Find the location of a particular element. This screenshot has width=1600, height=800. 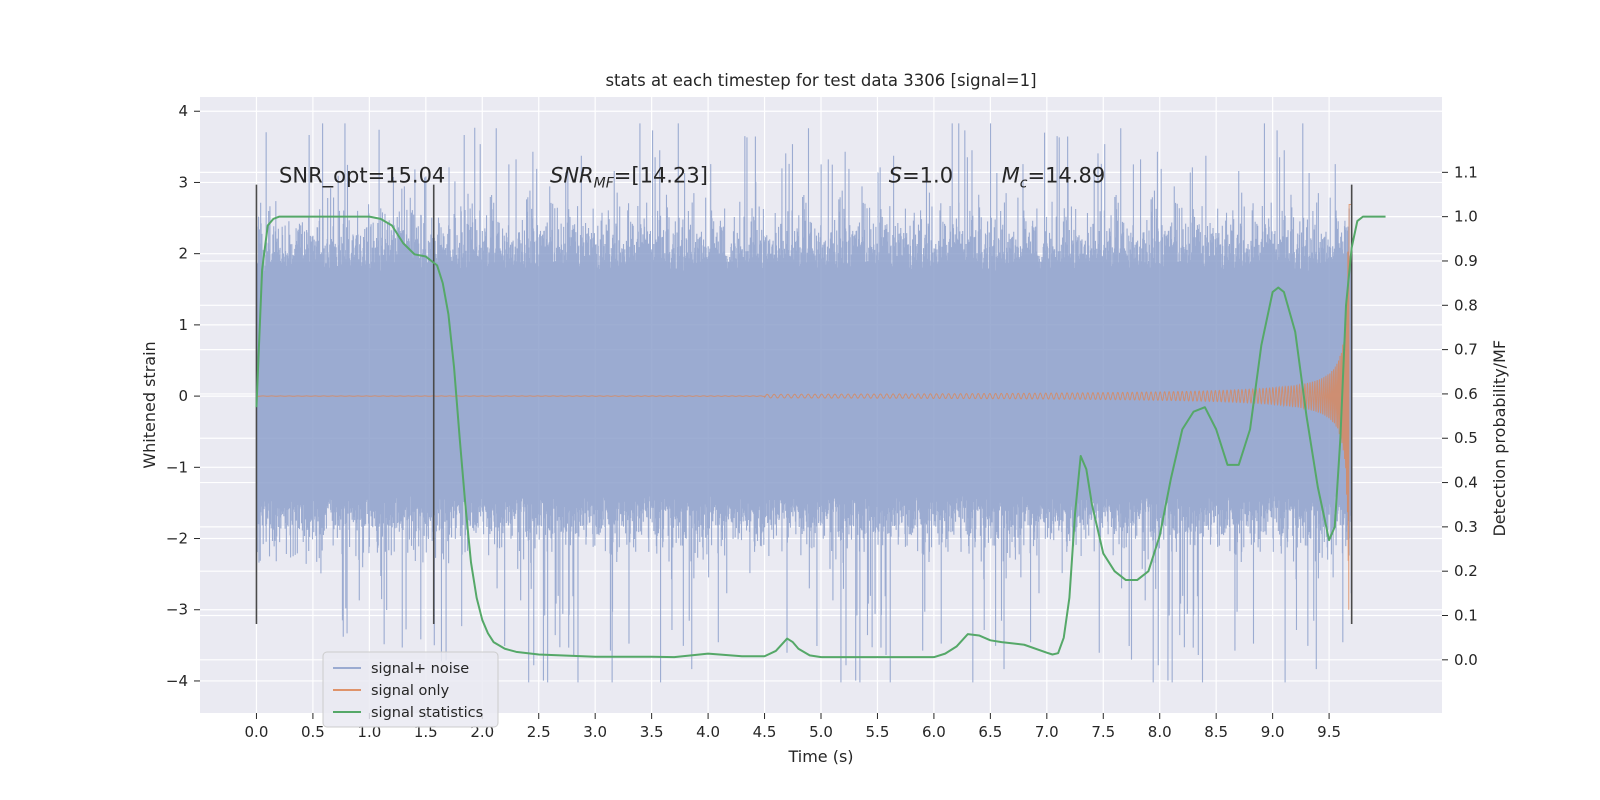

y2-tick-label: 0.1 is located at coordinates (1466, 616).